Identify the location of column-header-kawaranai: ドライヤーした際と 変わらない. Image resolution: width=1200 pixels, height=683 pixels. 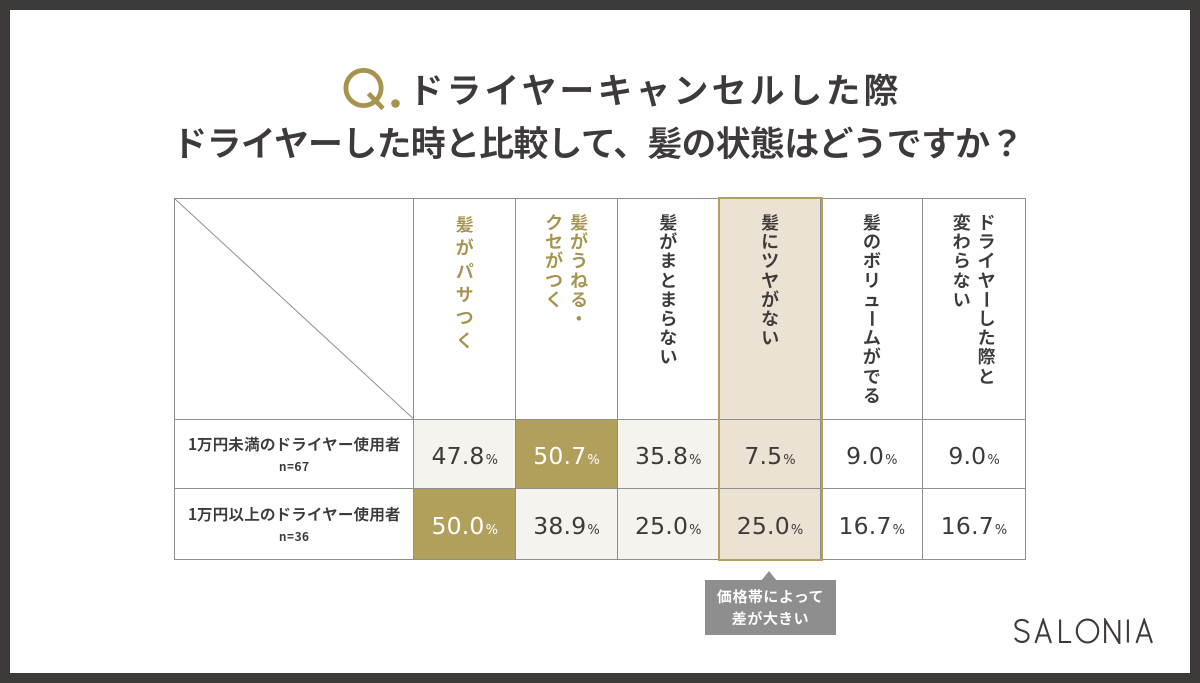
(974, 309).